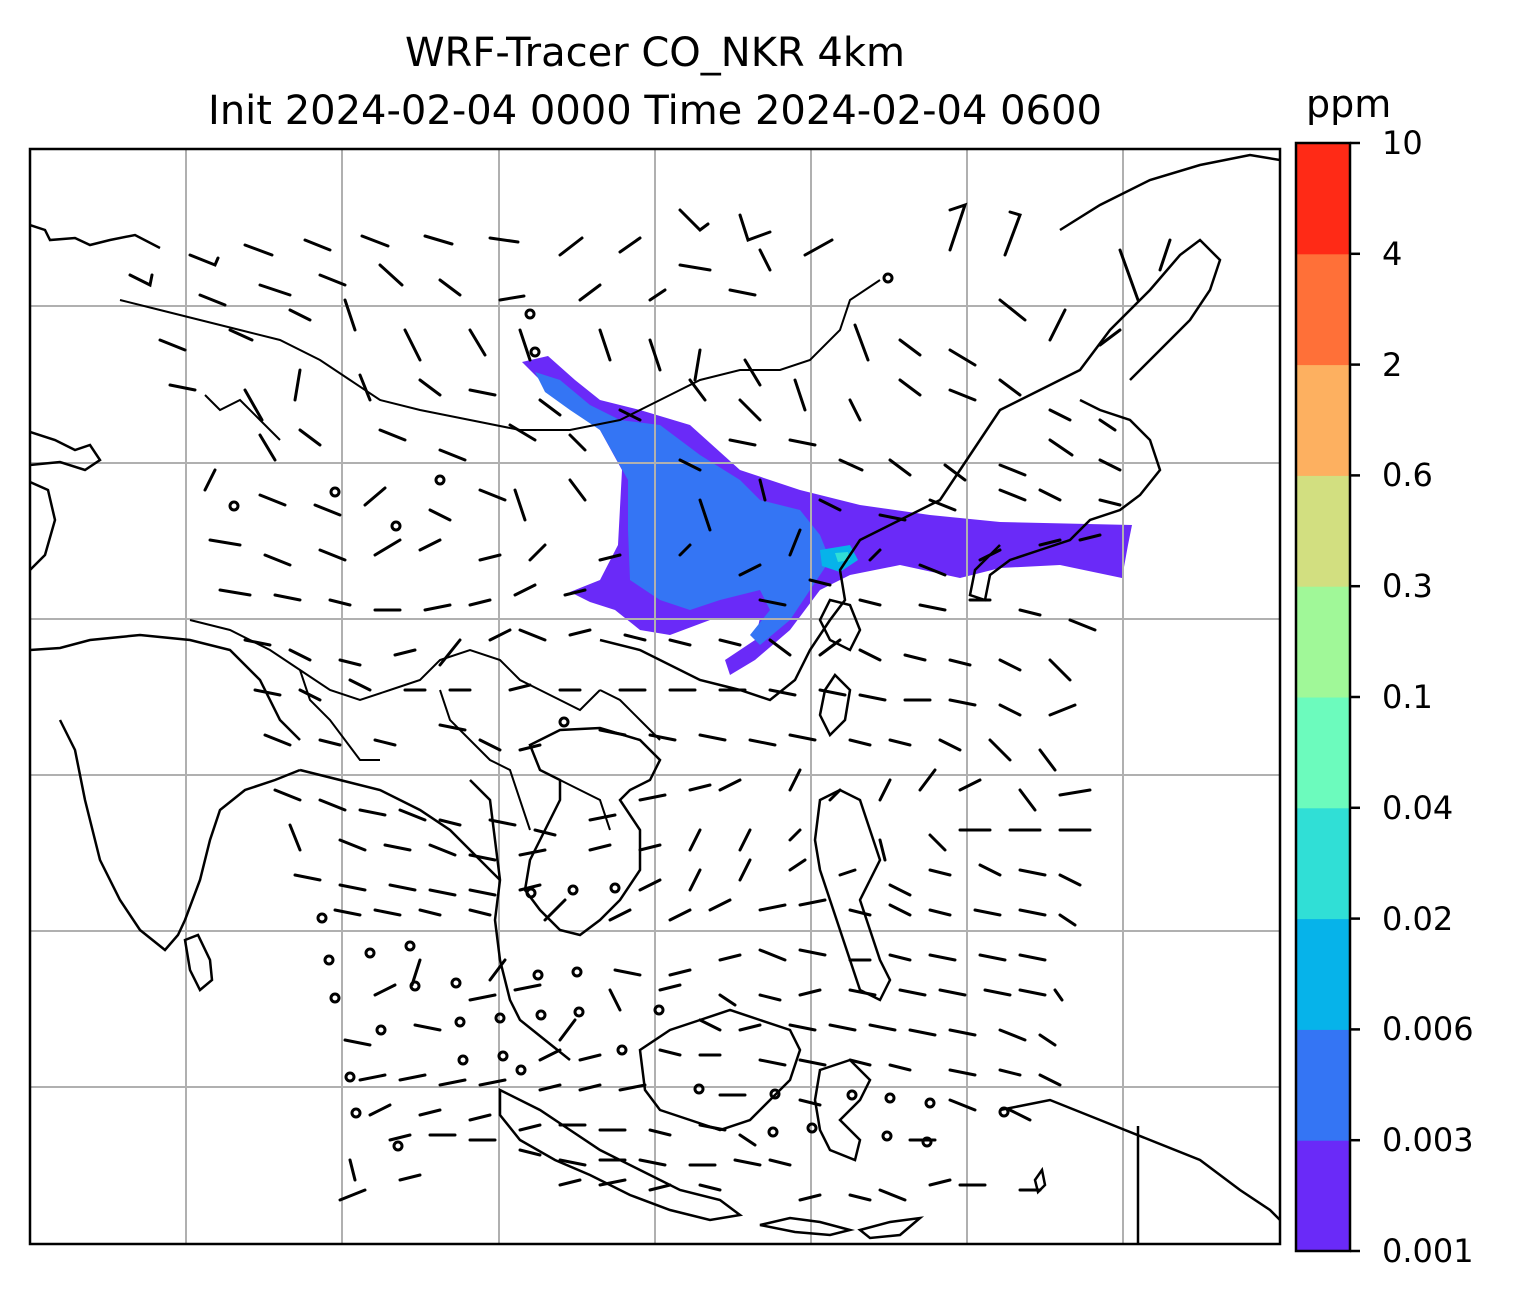 The image size is (1528, 1306). I want to click on colorbar-tick-label: 4, so click(1392, 253).